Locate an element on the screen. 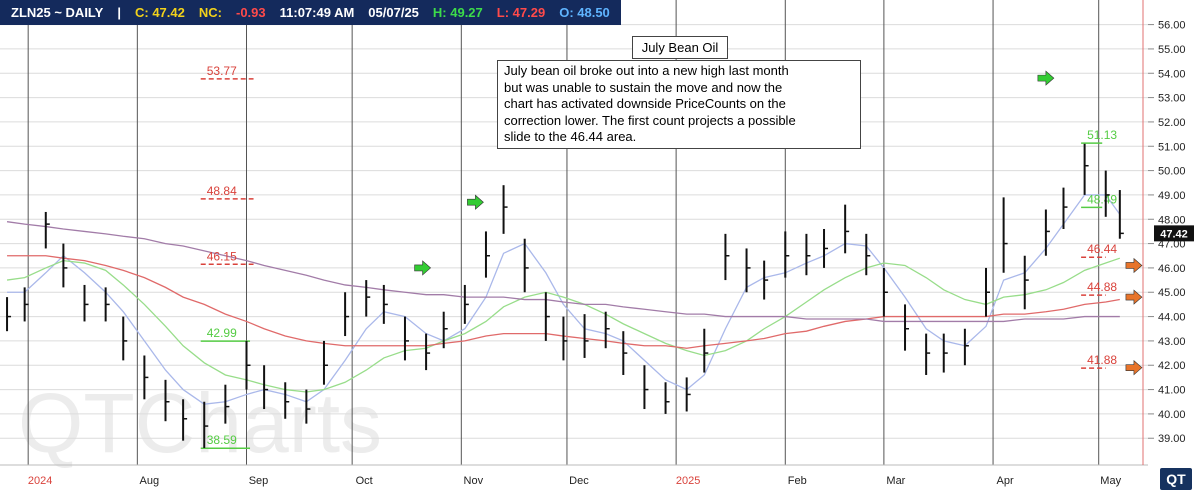  header-item: L: 47.29 is located at coordinates (521, 12).